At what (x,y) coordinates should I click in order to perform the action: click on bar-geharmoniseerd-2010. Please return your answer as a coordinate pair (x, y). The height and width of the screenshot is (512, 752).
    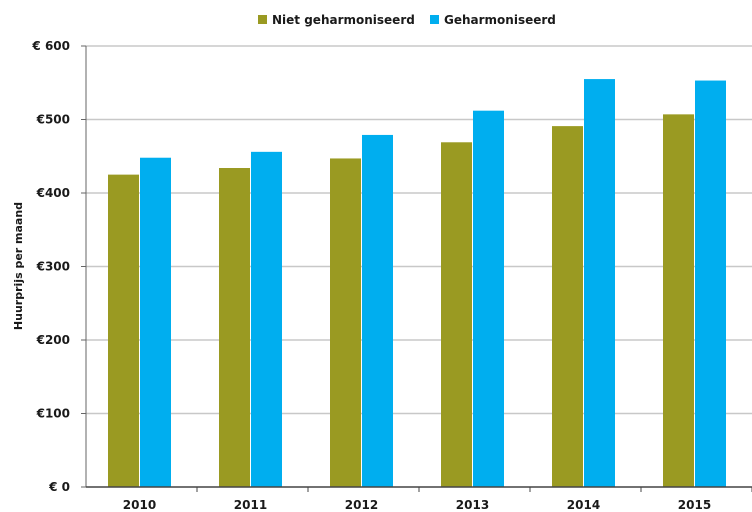
    Looking at the image, I should click on (155, 322).